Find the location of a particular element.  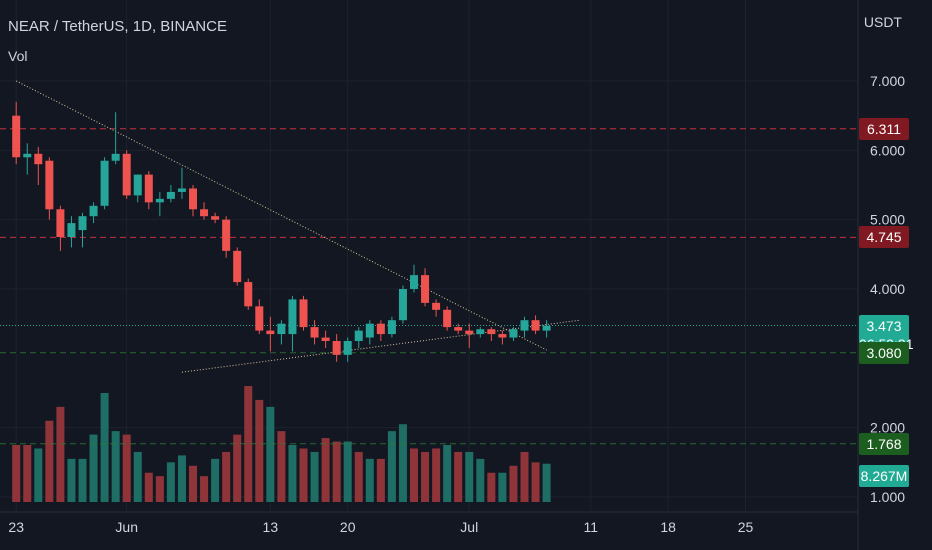

resistance-level-badge-value: 6.311 is located at coordinates (884, 128).